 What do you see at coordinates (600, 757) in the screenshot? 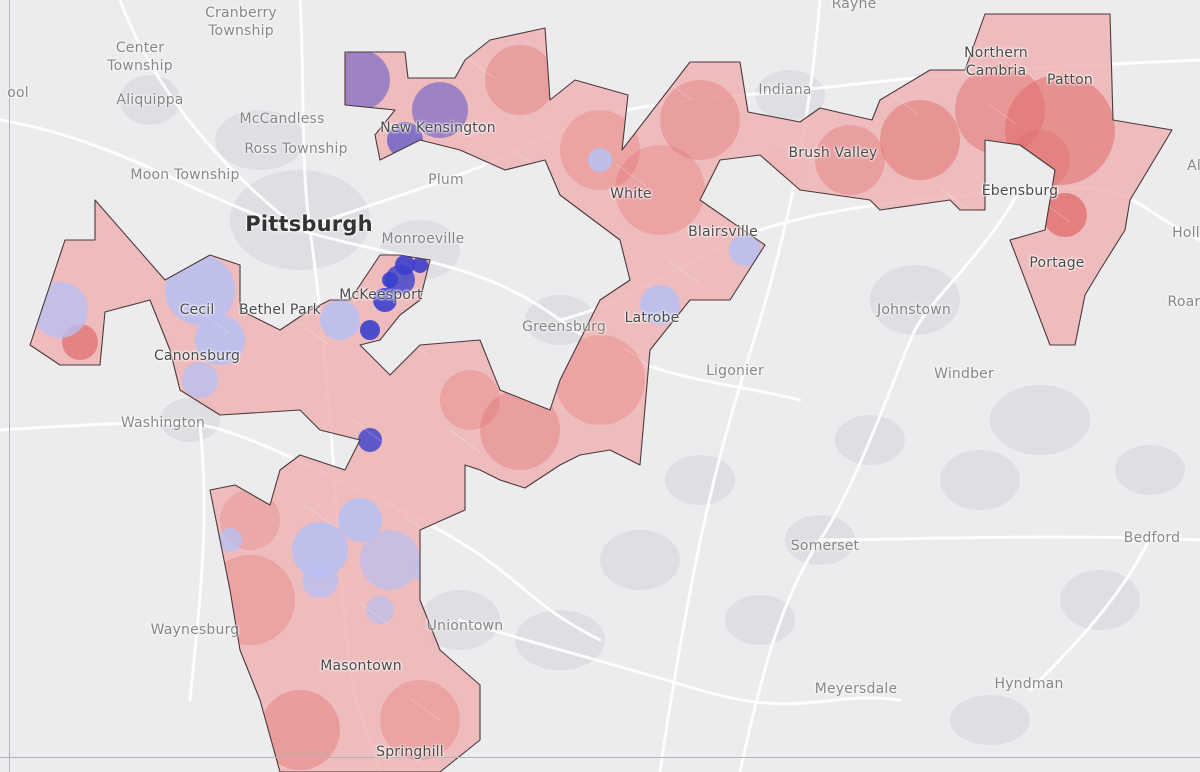
I see `map-frame-bottom` at bounding box center [600, 757].